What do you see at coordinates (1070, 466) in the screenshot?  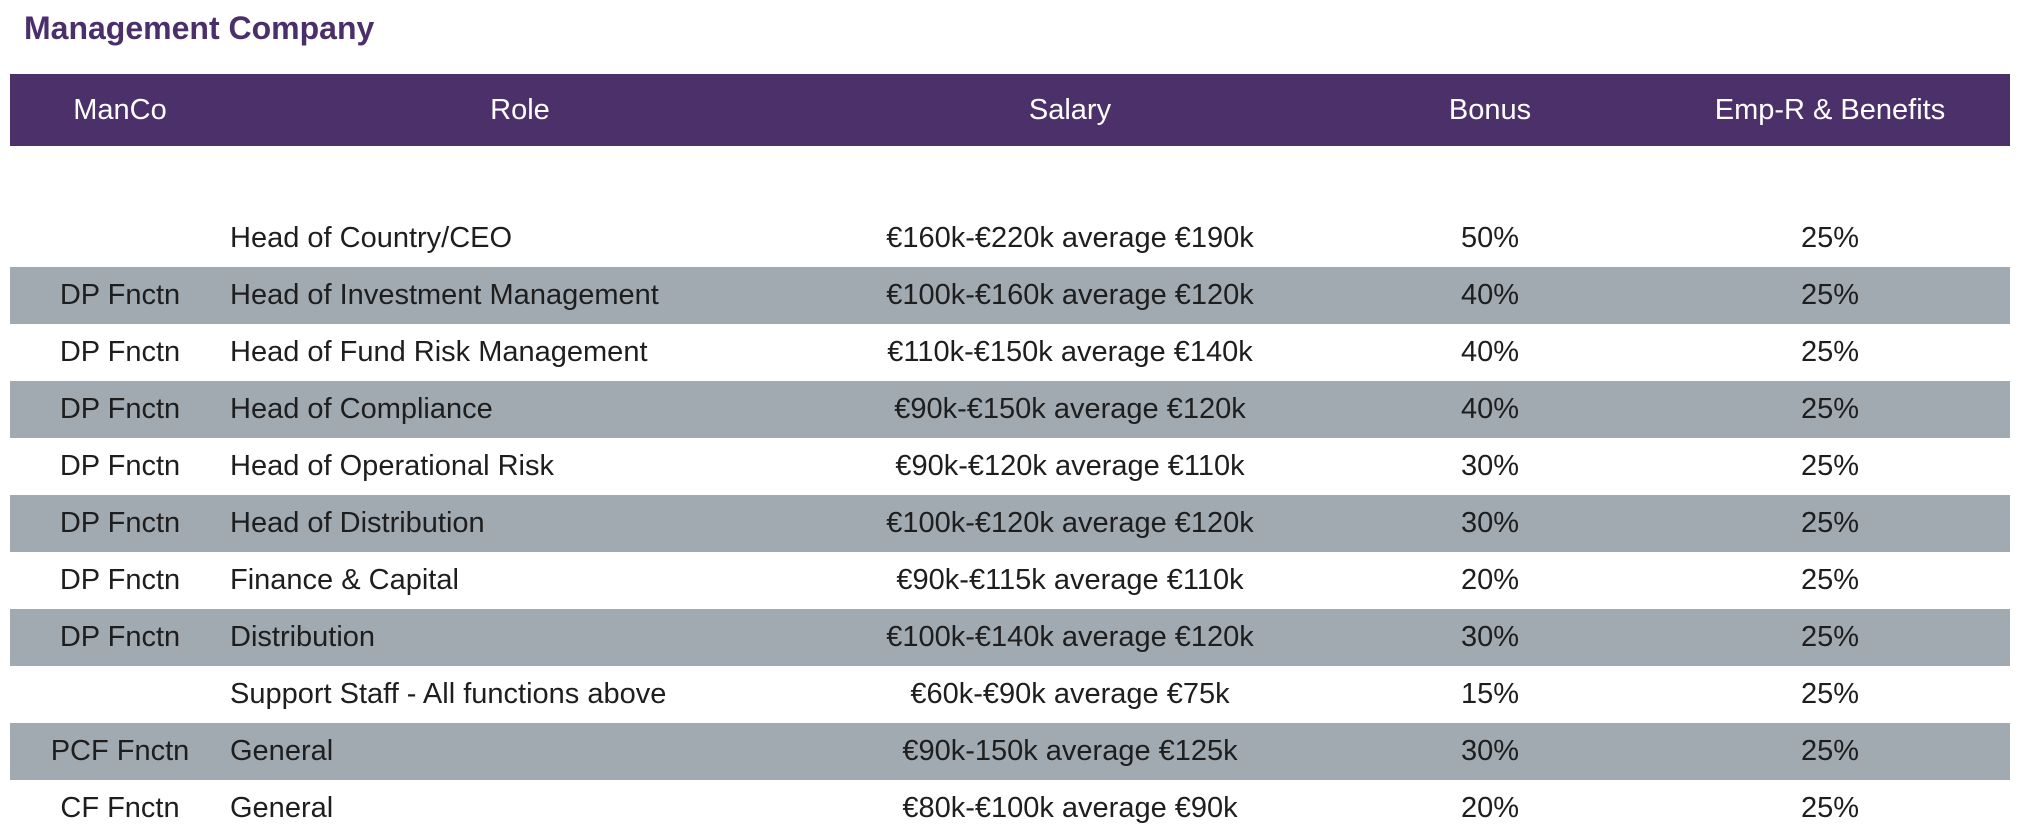 I see `cell-salary: €90k-€120k average €110k` at bounding box center [1070, 466].